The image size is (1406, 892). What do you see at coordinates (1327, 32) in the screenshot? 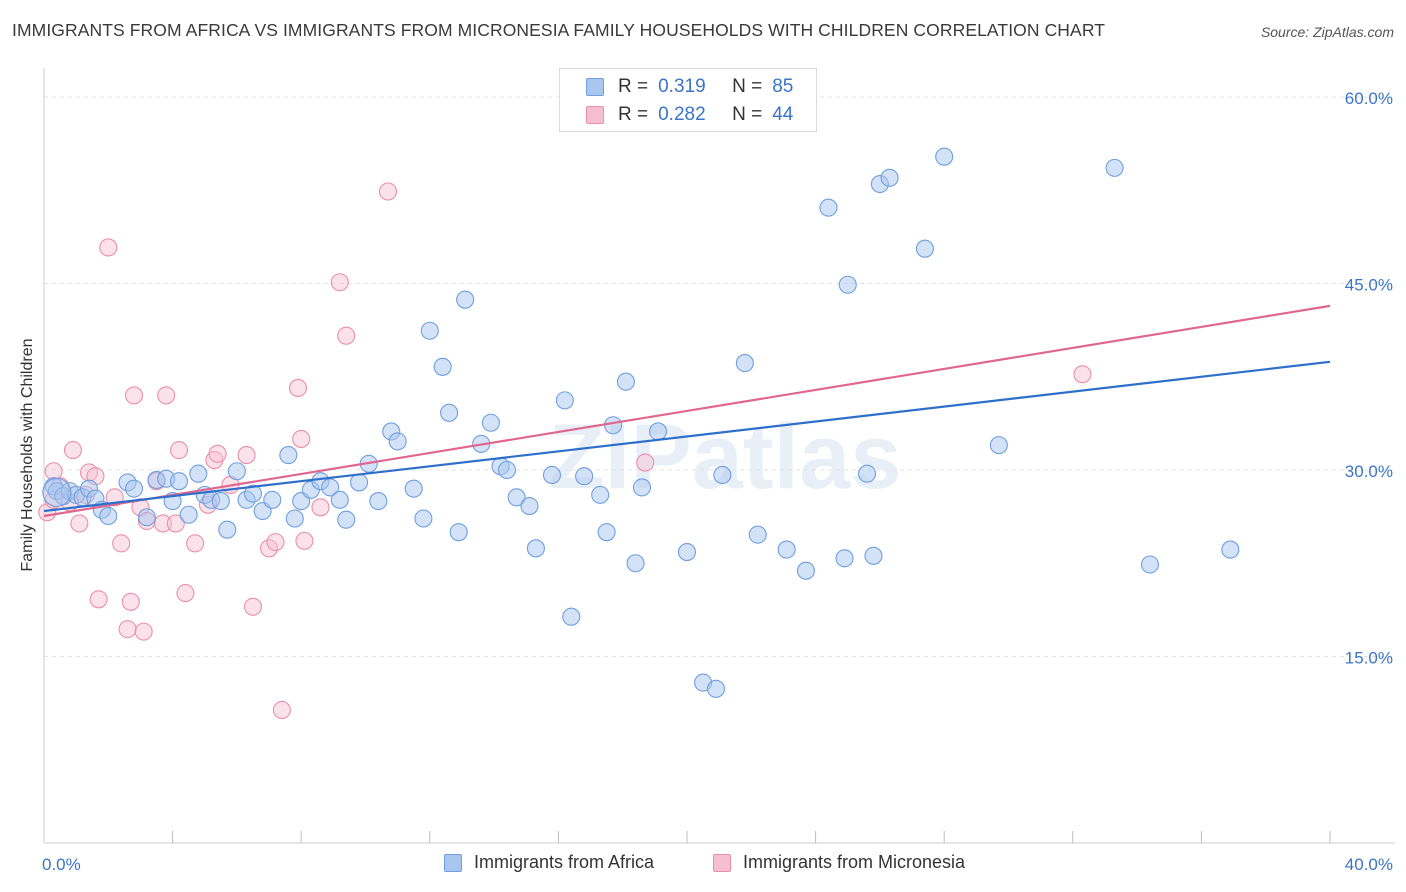
I see `source-label: Source: ZipAtlas.com` at bounding box center [1327, 32].